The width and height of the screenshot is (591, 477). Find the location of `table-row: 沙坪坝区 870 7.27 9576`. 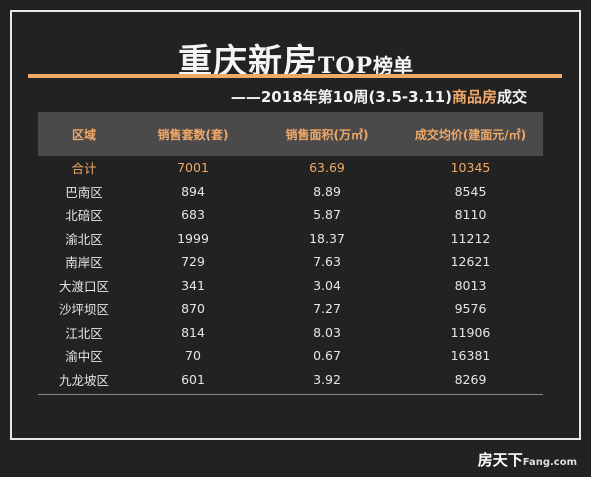

table-row: 沙坪坝区 870 7.27 9576 is located at coordinates (290, 309).